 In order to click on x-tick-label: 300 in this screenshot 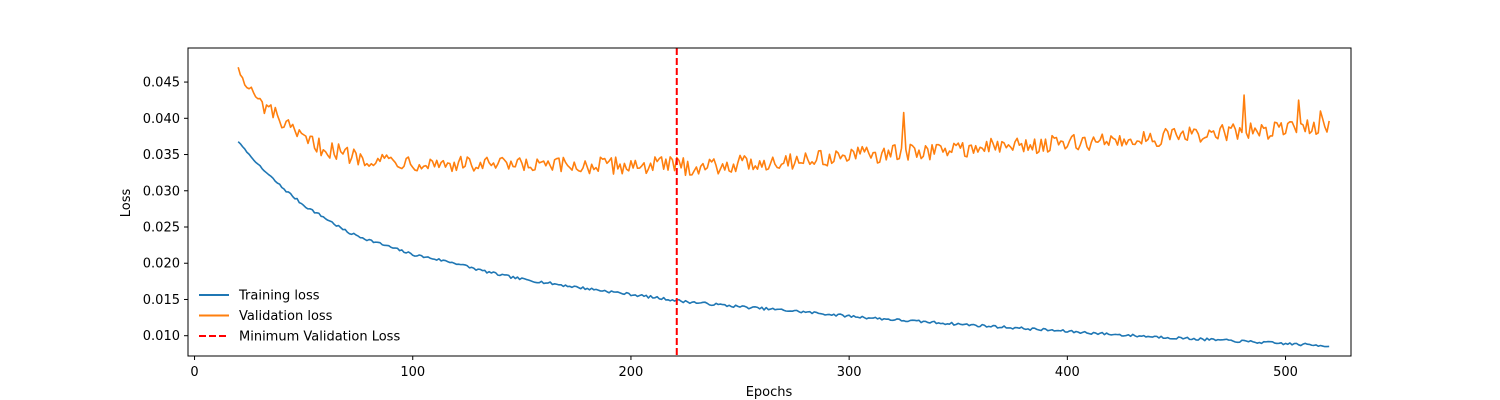, I will do `click(849, 372)`.